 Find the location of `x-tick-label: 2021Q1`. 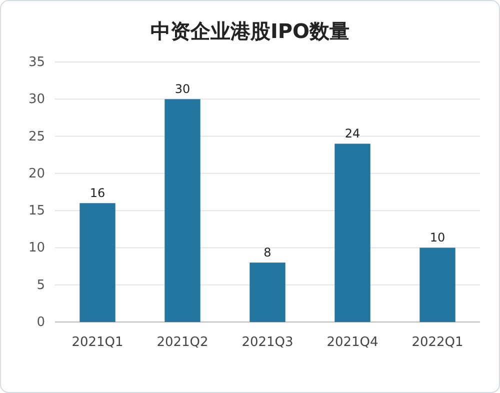

x-tick-label: 2021Q1 is located at coordinates (98, 342).